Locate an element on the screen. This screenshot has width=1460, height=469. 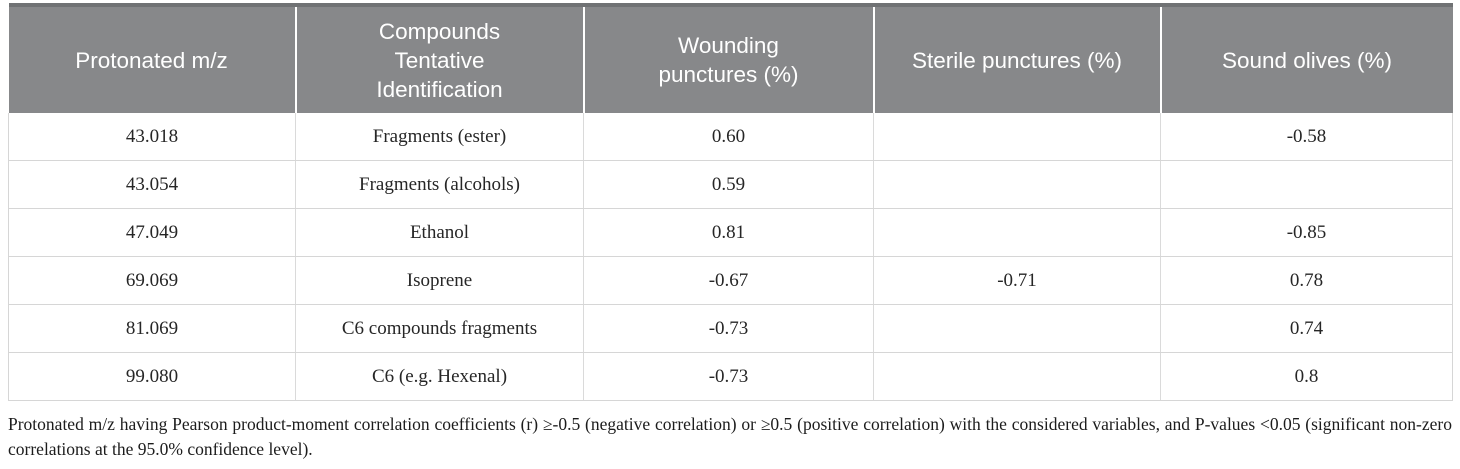
table-cell: 69.069 is located at coordinates (152, 280).